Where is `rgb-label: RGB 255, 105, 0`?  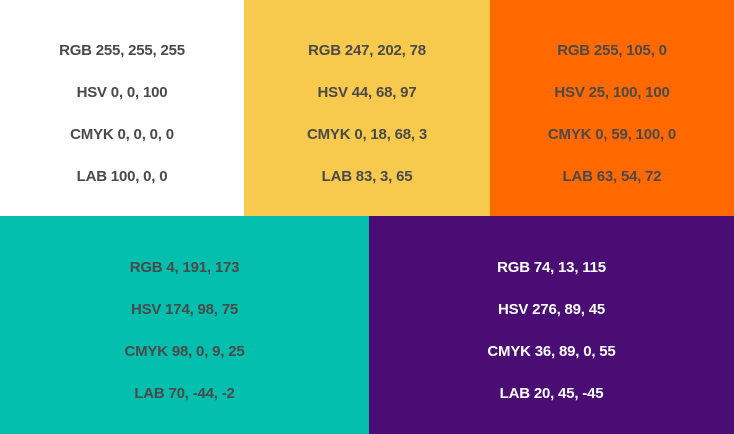
rgb-label: RGB 255, 105, 0 is located at coordinates (612, 50).